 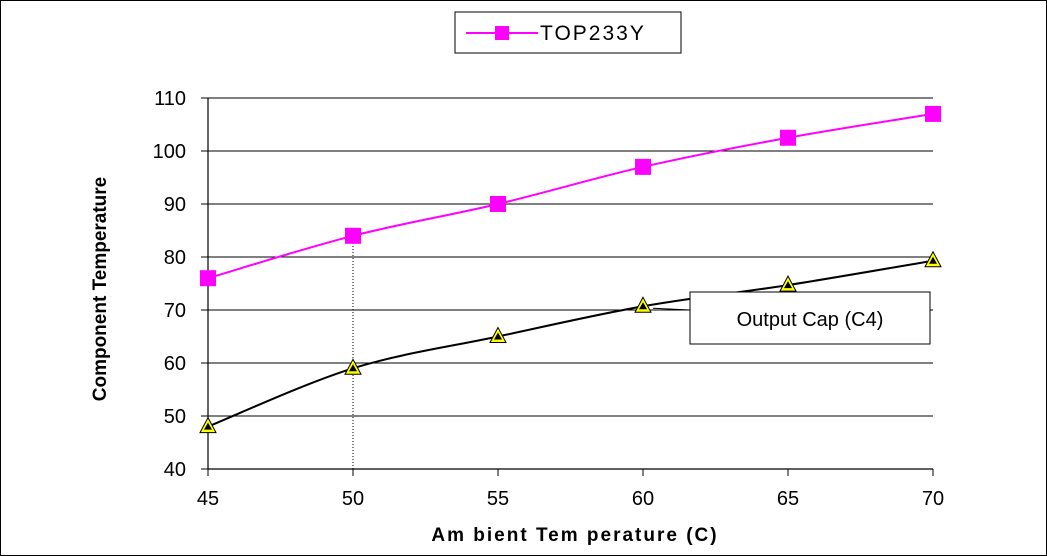 What do you see at coordinates (175, 205) in the screenshot?
I see `y-tick-label: 90` at bounding box center [175, 205].